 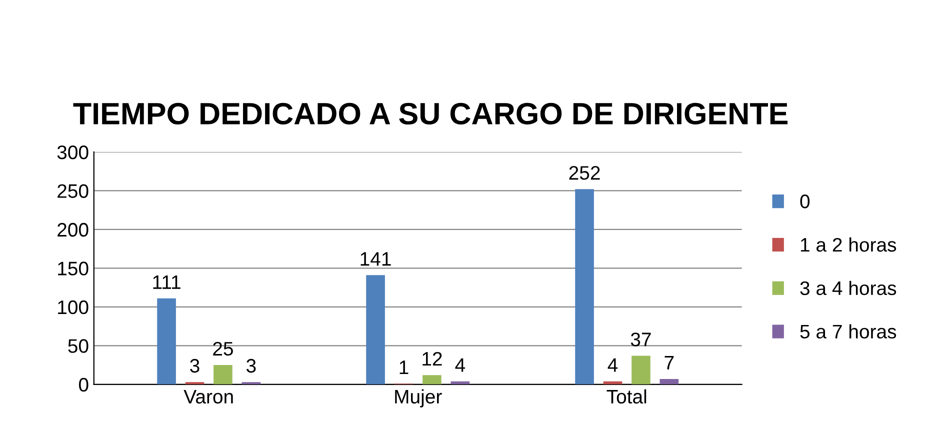 I want to click on x-tick-label: Total, so click(x=626, y=396).